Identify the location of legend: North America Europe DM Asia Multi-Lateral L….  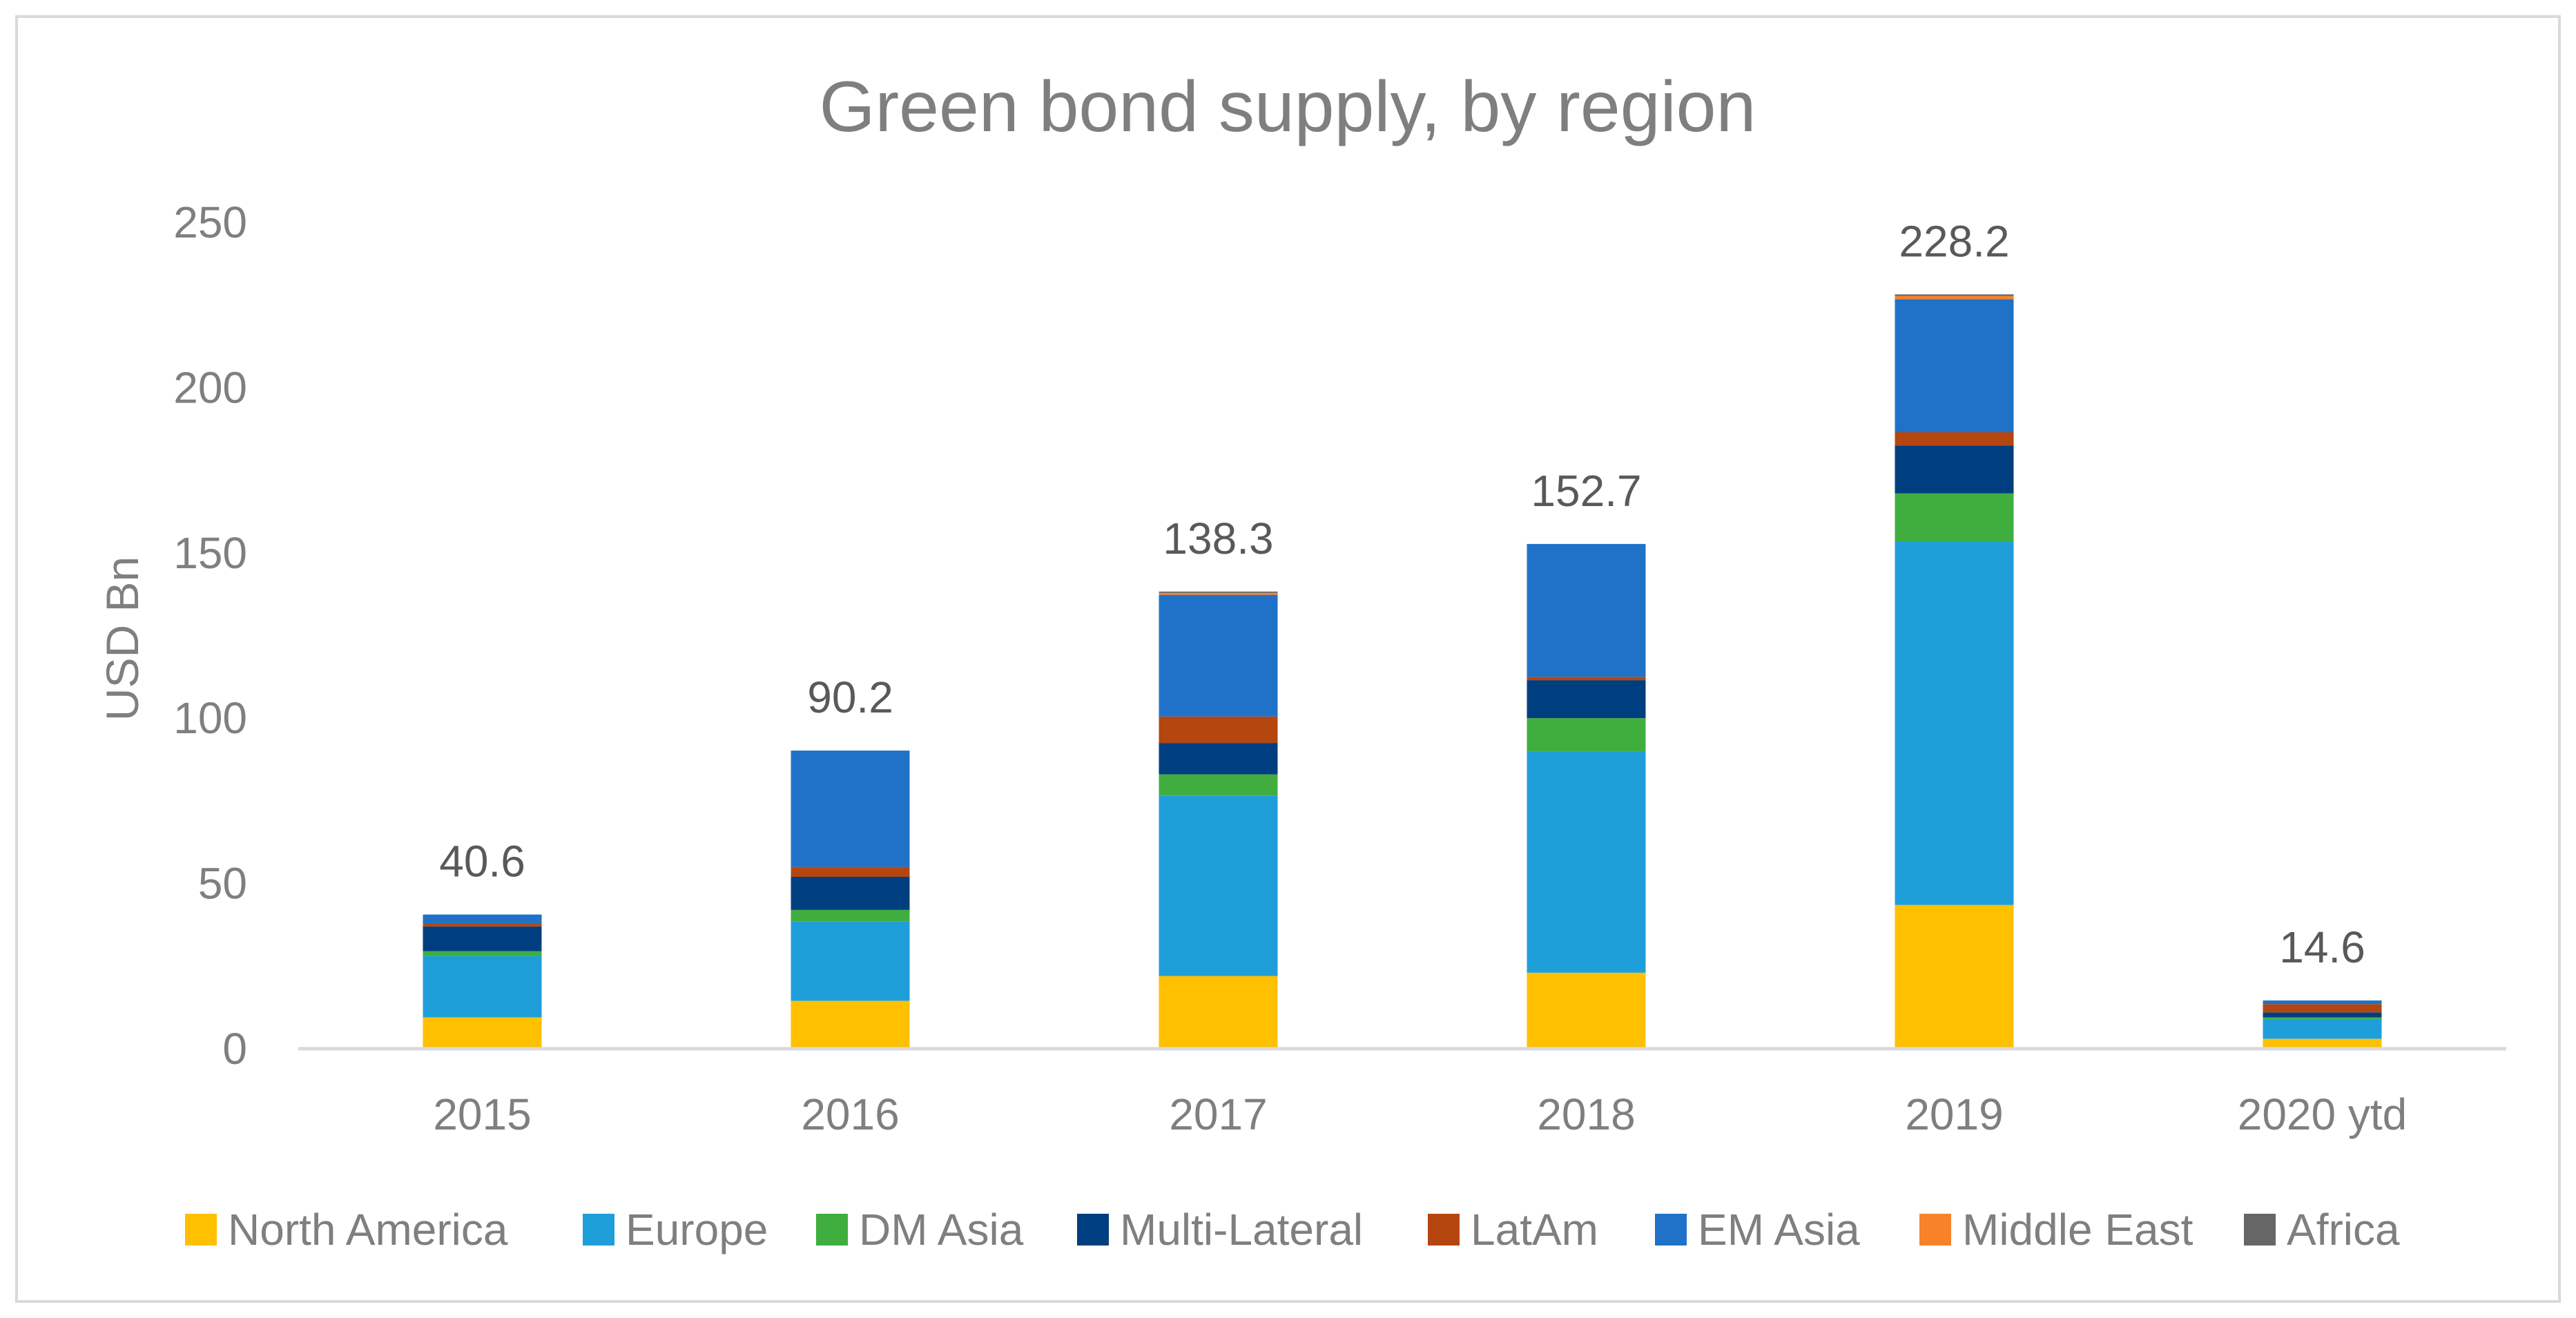
(1292, 1229).